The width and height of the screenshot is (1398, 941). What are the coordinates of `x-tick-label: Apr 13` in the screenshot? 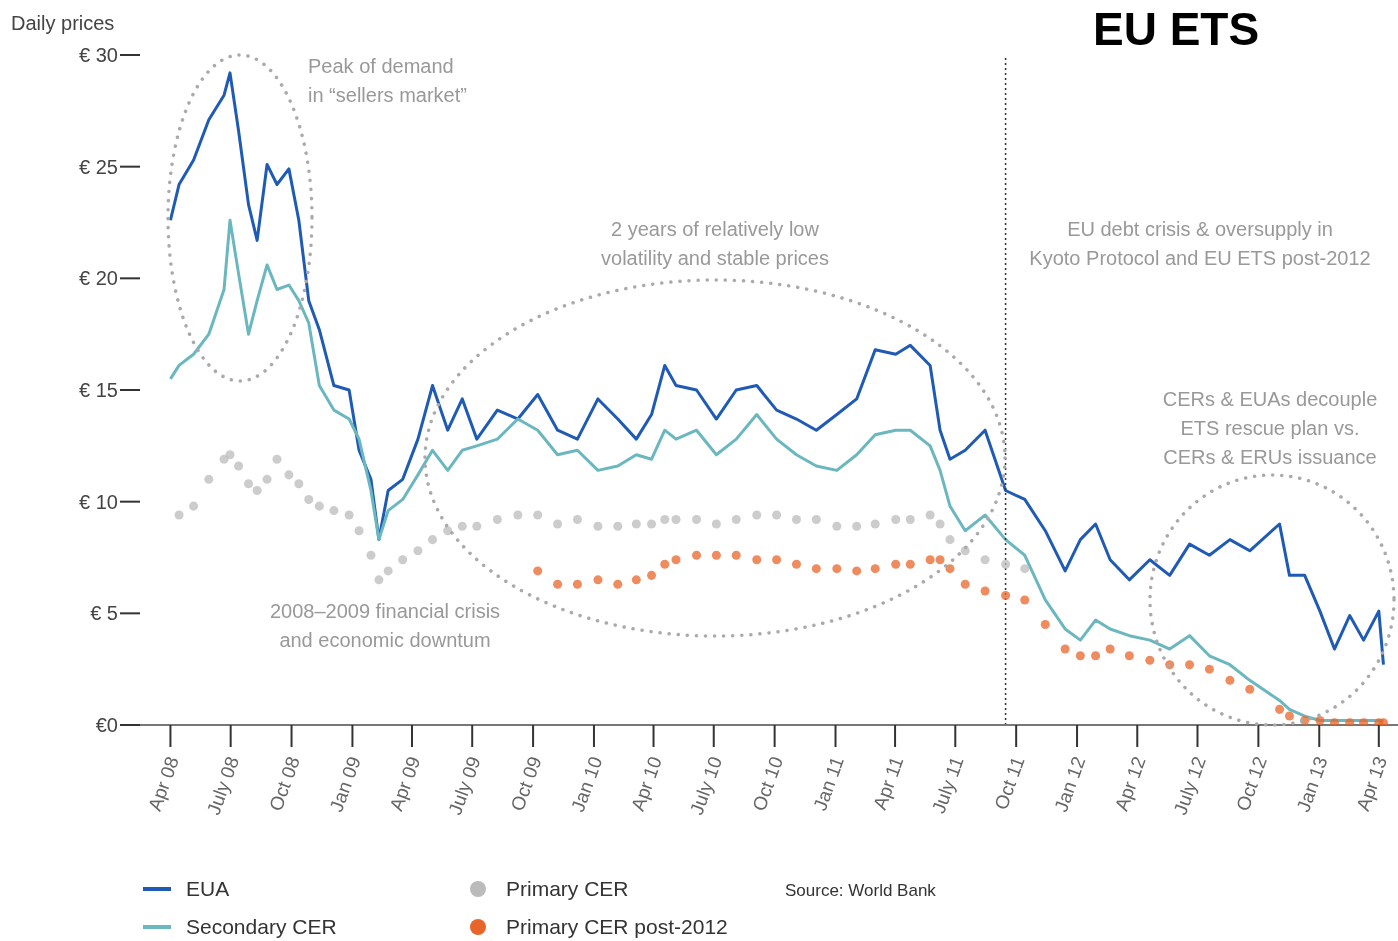 It's located at (1372, 783).